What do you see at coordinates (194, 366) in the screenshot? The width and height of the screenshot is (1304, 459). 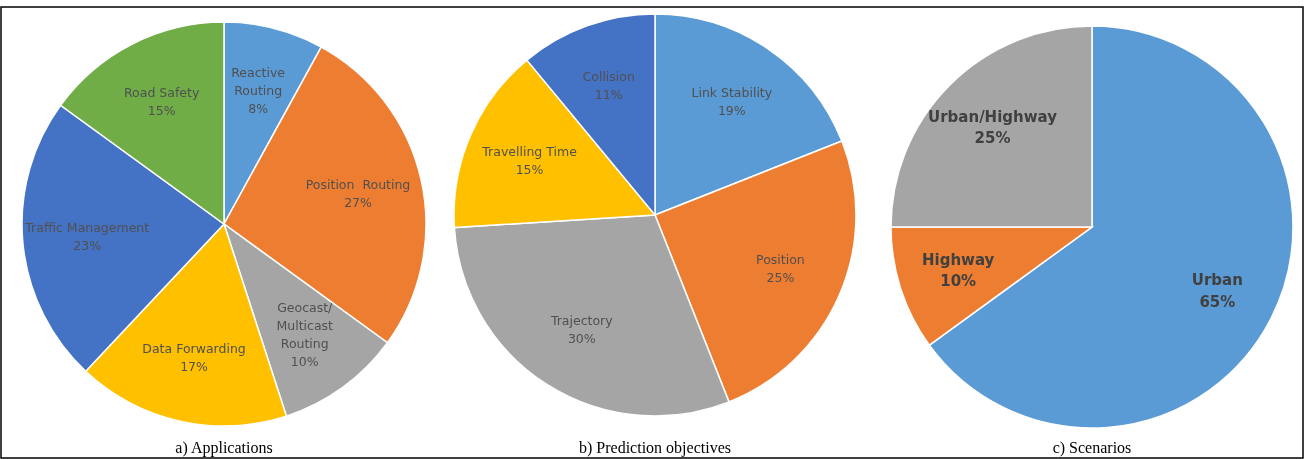 I see `data-label: 17%` at bounding box center [194, 366].